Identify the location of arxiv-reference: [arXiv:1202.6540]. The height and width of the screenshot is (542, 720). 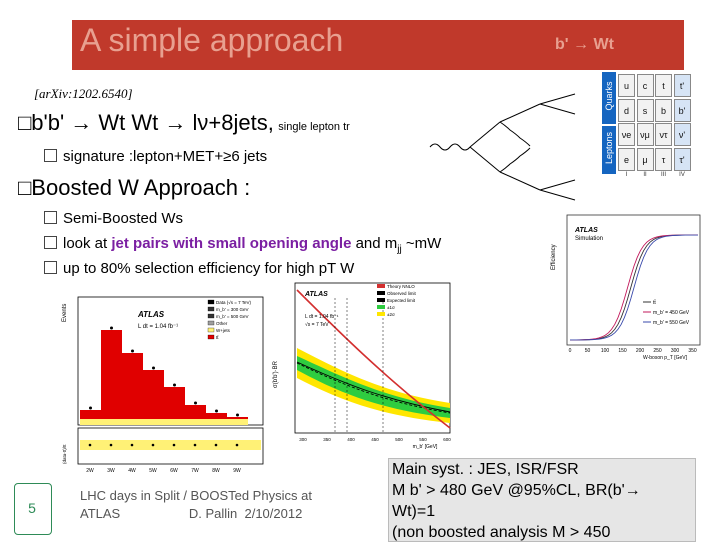
(83, 93).